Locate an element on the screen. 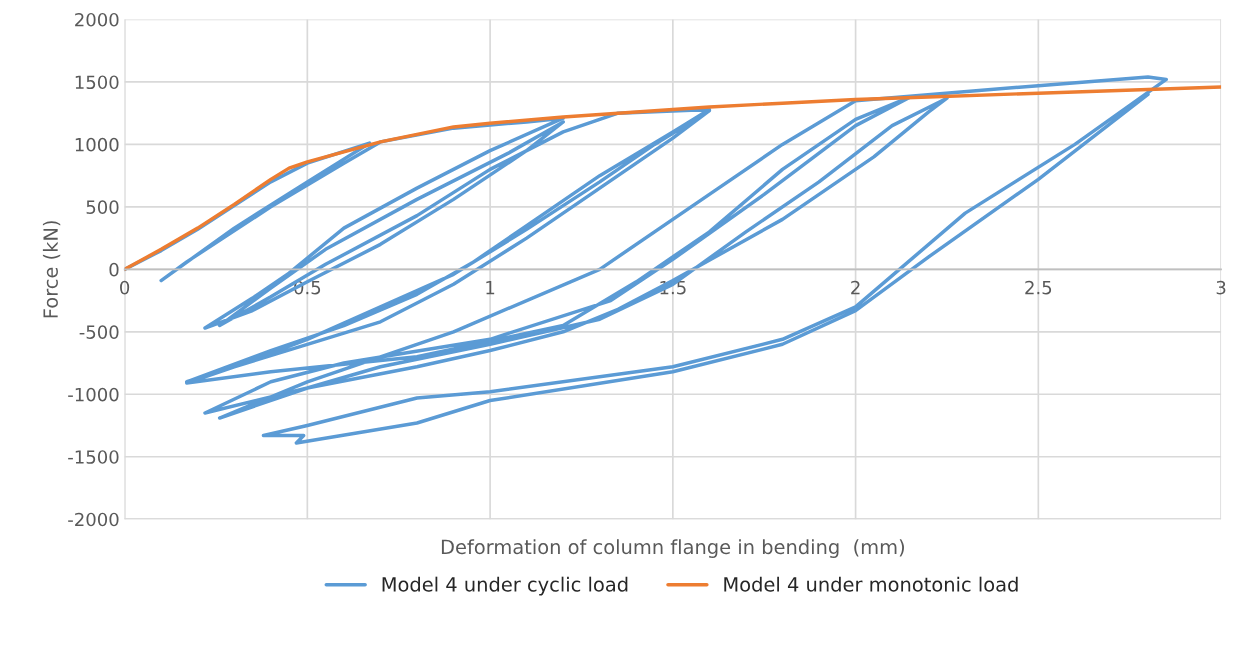 Image resolution: width=1246 pixels, height=649 pixels. y-tick-label: 0 is located at coordinates (114, 269).